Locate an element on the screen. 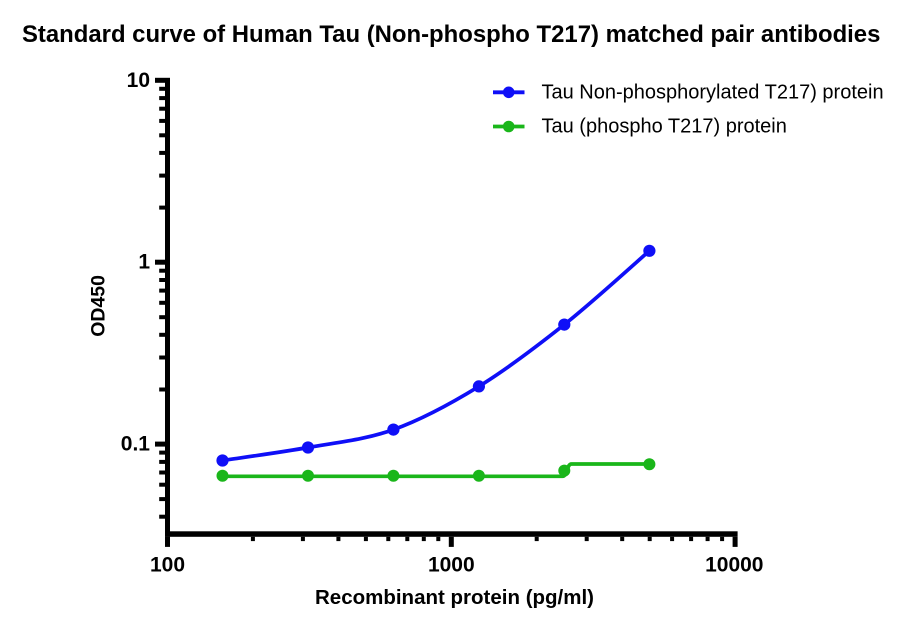 The height and width of the screenshot is (635, 901). svg-text: 10 is located at coordinates (138, 80).